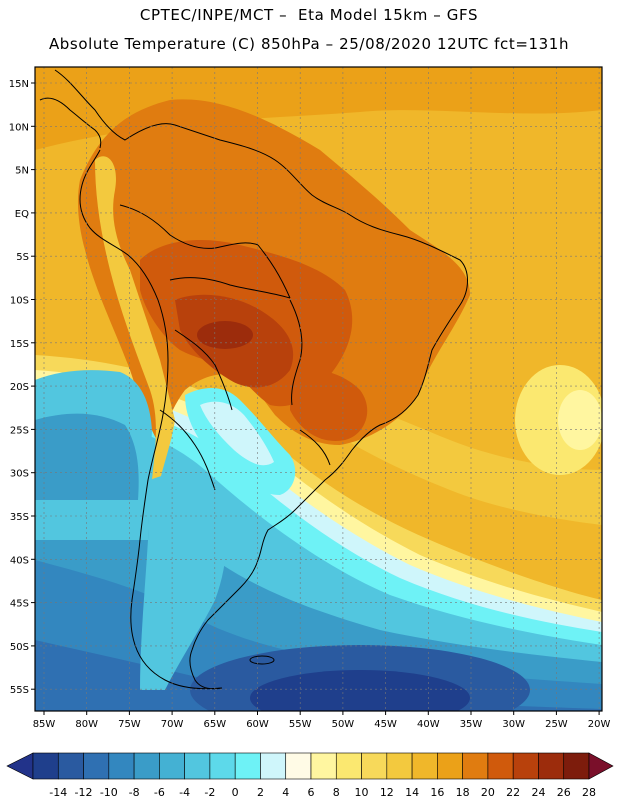 This screenshot has width=618, height=804. What do you see at coordinates (184, 792) in the screenshot?
I see `colorbar-tick-label: -4` at bounding box center [184, 792].